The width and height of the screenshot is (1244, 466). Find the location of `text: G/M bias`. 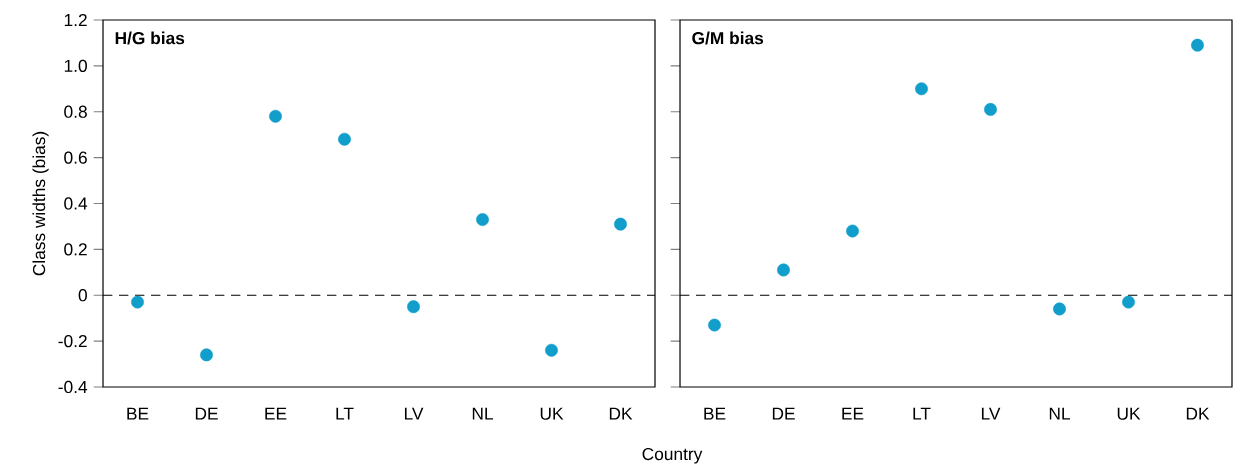

text: G/M bias is located at coordinates (728, 38).